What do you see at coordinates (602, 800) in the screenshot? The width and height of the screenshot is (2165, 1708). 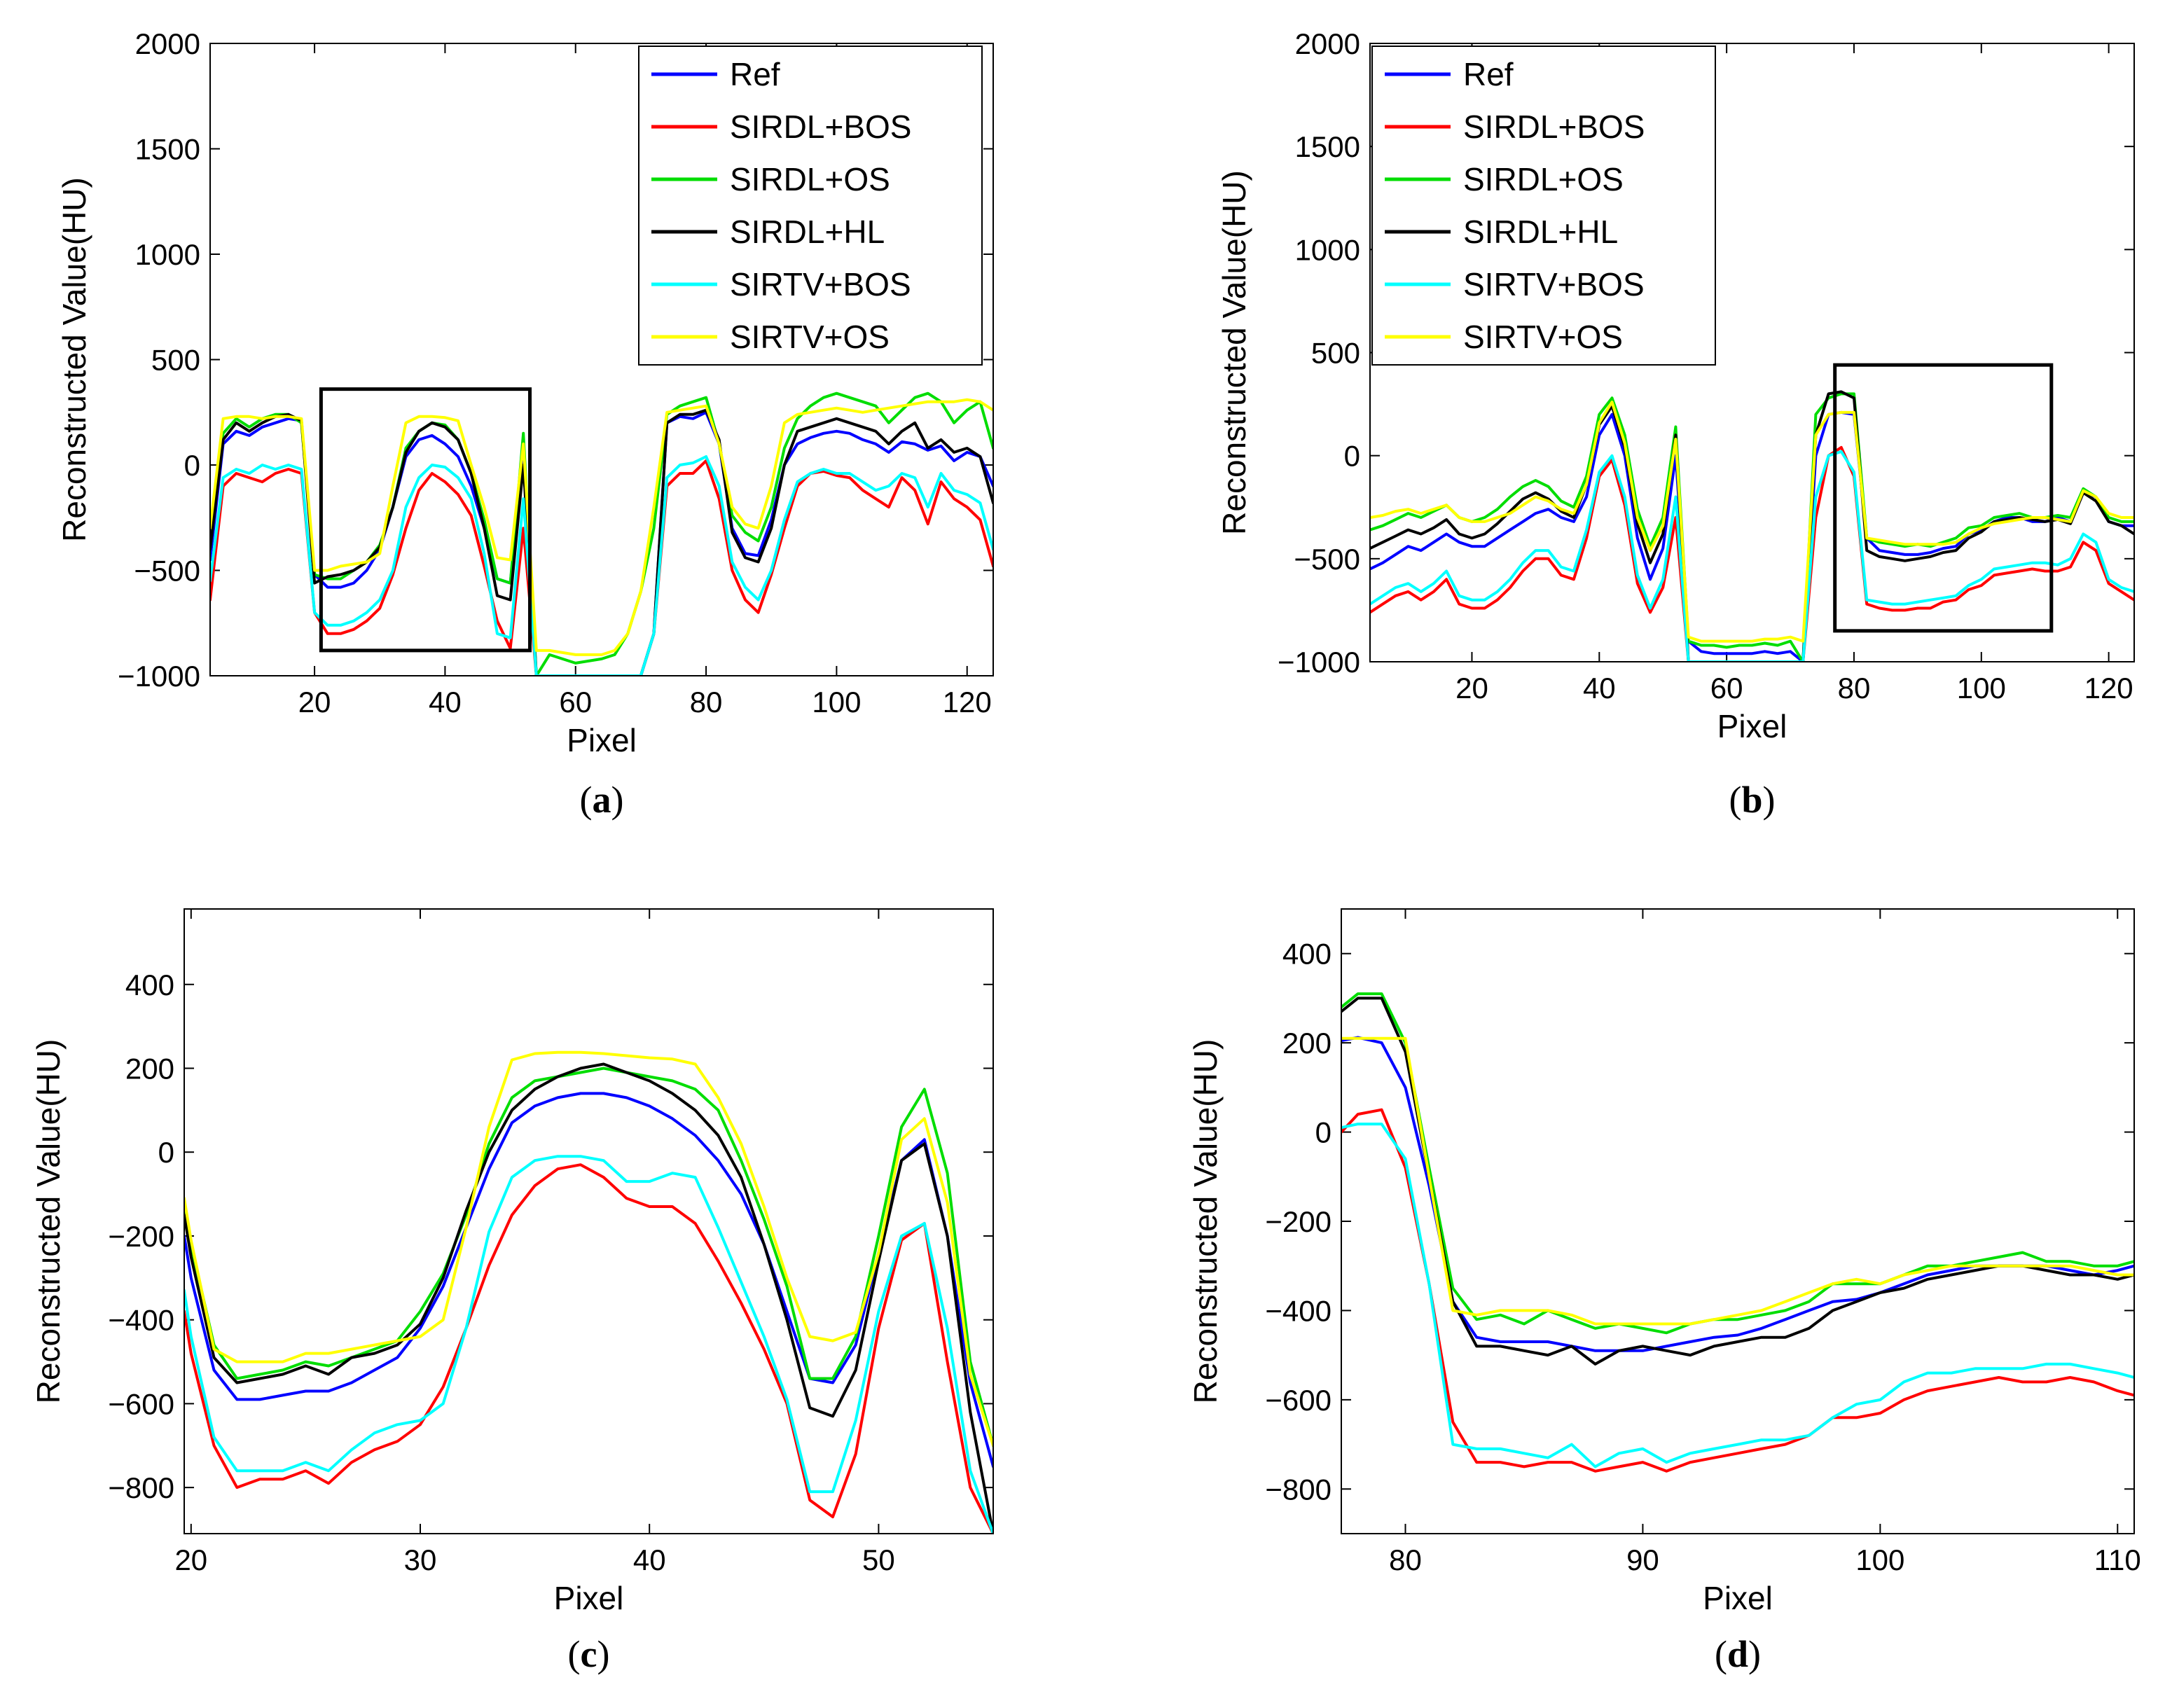 I see `panel-caption: (a)` at bounding box center [602, 800].